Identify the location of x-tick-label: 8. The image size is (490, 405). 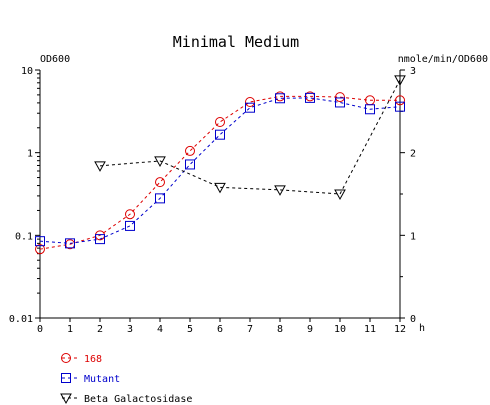
(280, 329).